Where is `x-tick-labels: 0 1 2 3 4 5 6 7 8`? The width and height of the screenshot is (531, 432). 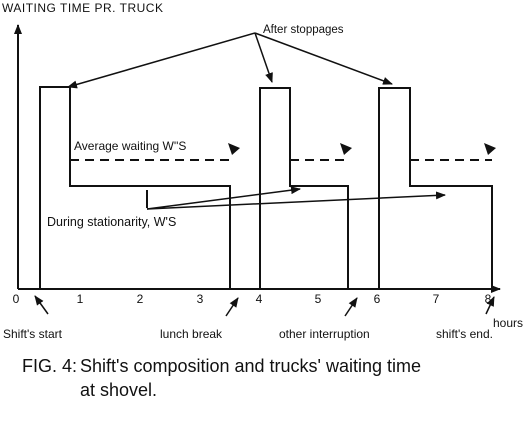 x-tick-labels: 0 1 2 3 4 5 6 7 8 is located at coordinates (252, 299).